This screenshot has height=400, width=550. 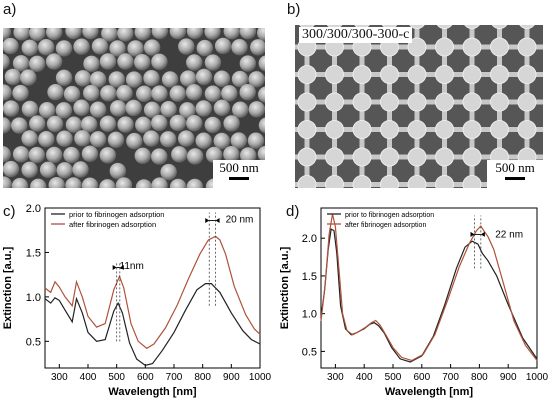 I want to click on y-tick-label: 1.5, so click(x=33, y=253).